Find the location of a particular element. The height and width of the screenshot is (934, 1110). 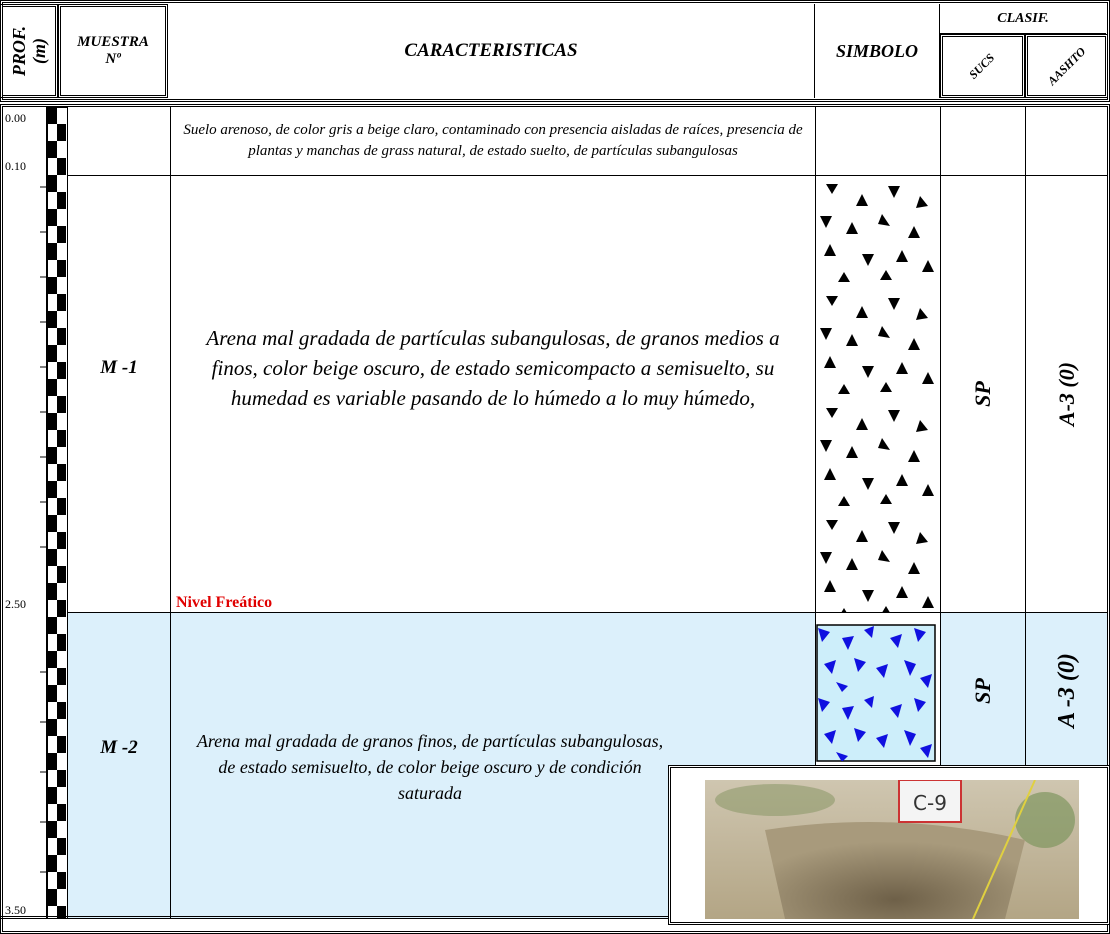

header-symbol: SIMBOLO is located at coordinates (877, 51).